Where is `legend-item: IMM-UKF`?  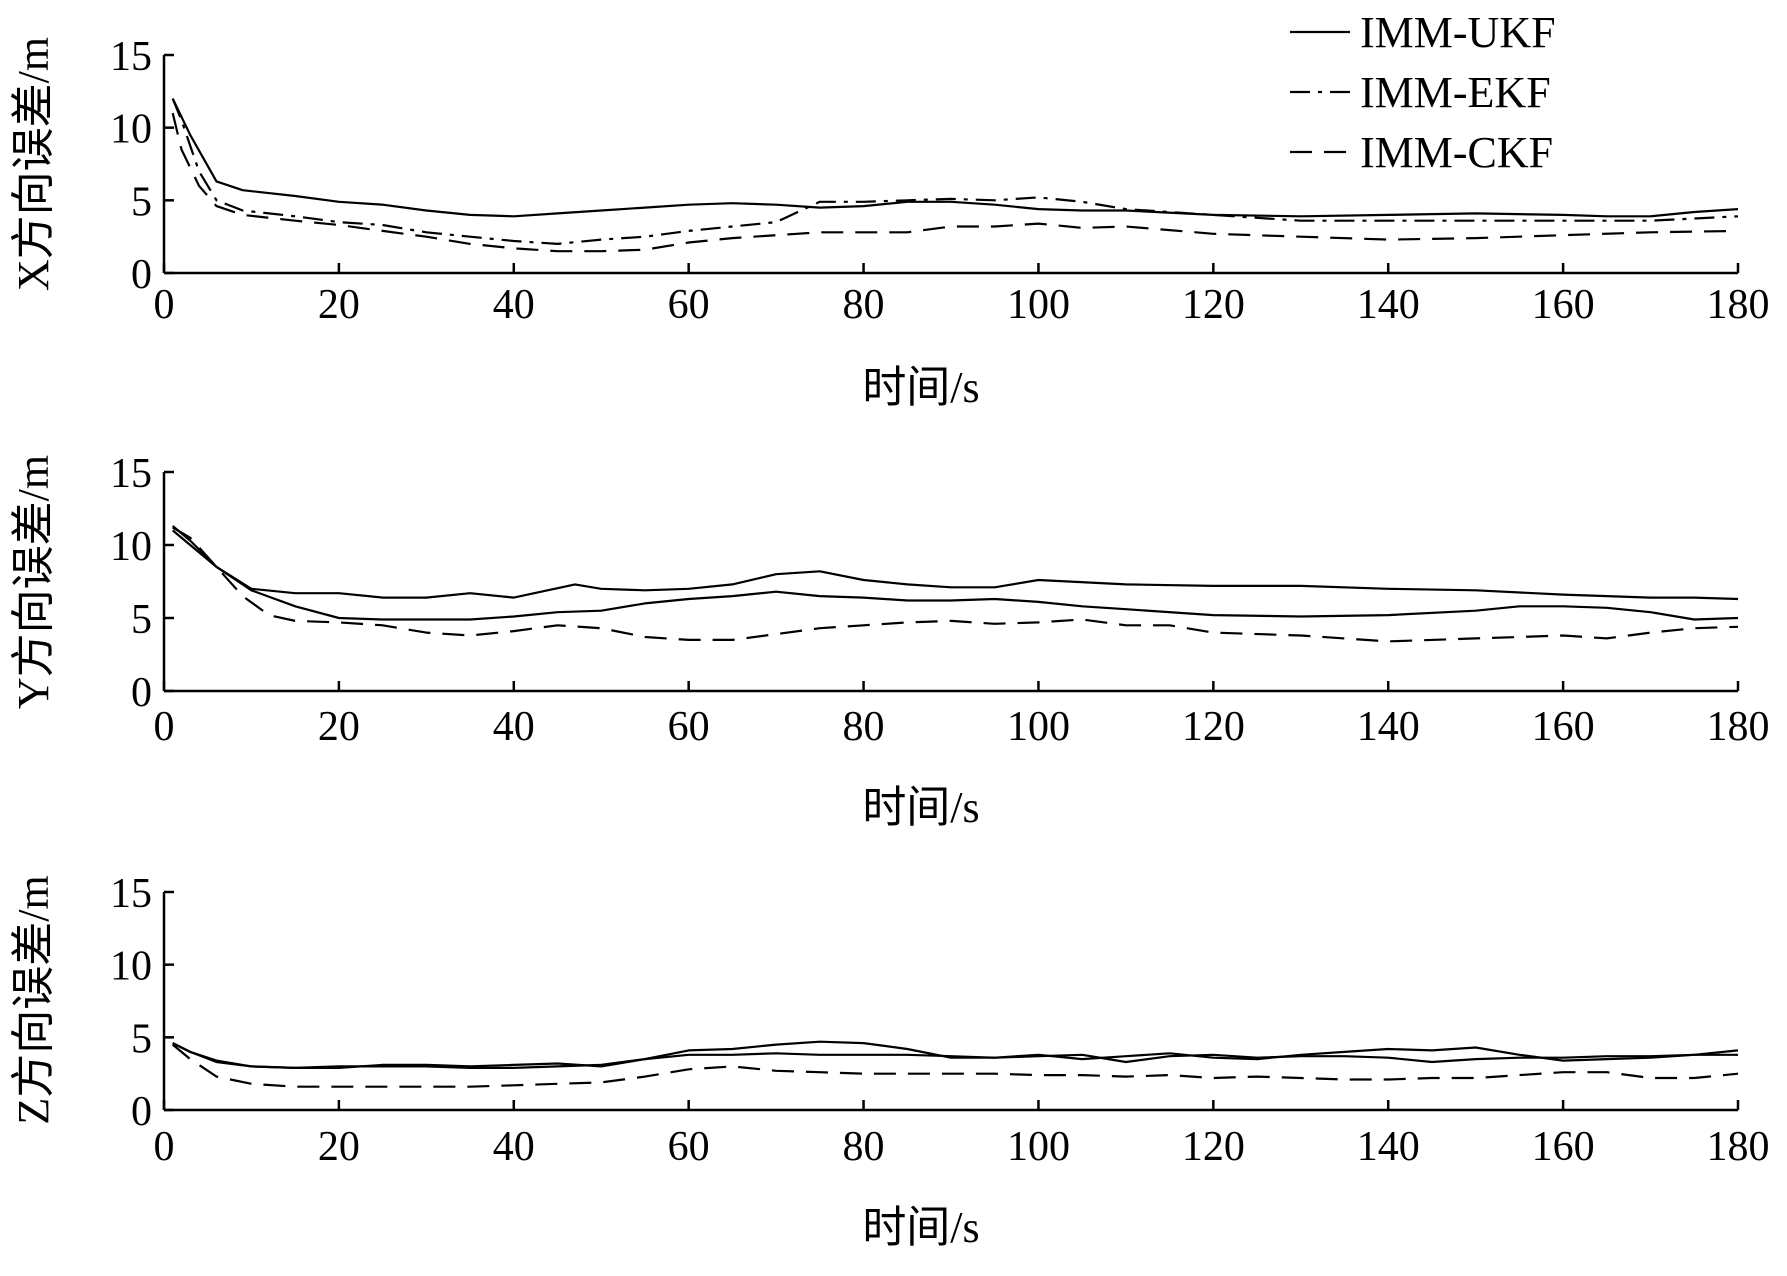 legend-item: IMM-UKF is located at coordinates (1423, 32).